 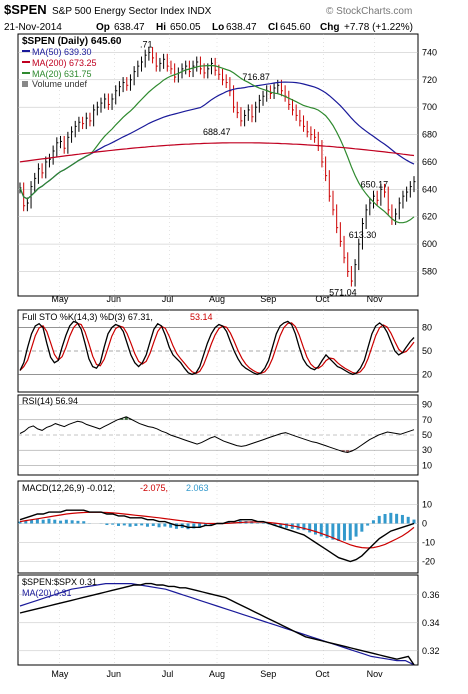 I want to click on month-label-top: Sep, so click(x=268, y=299).